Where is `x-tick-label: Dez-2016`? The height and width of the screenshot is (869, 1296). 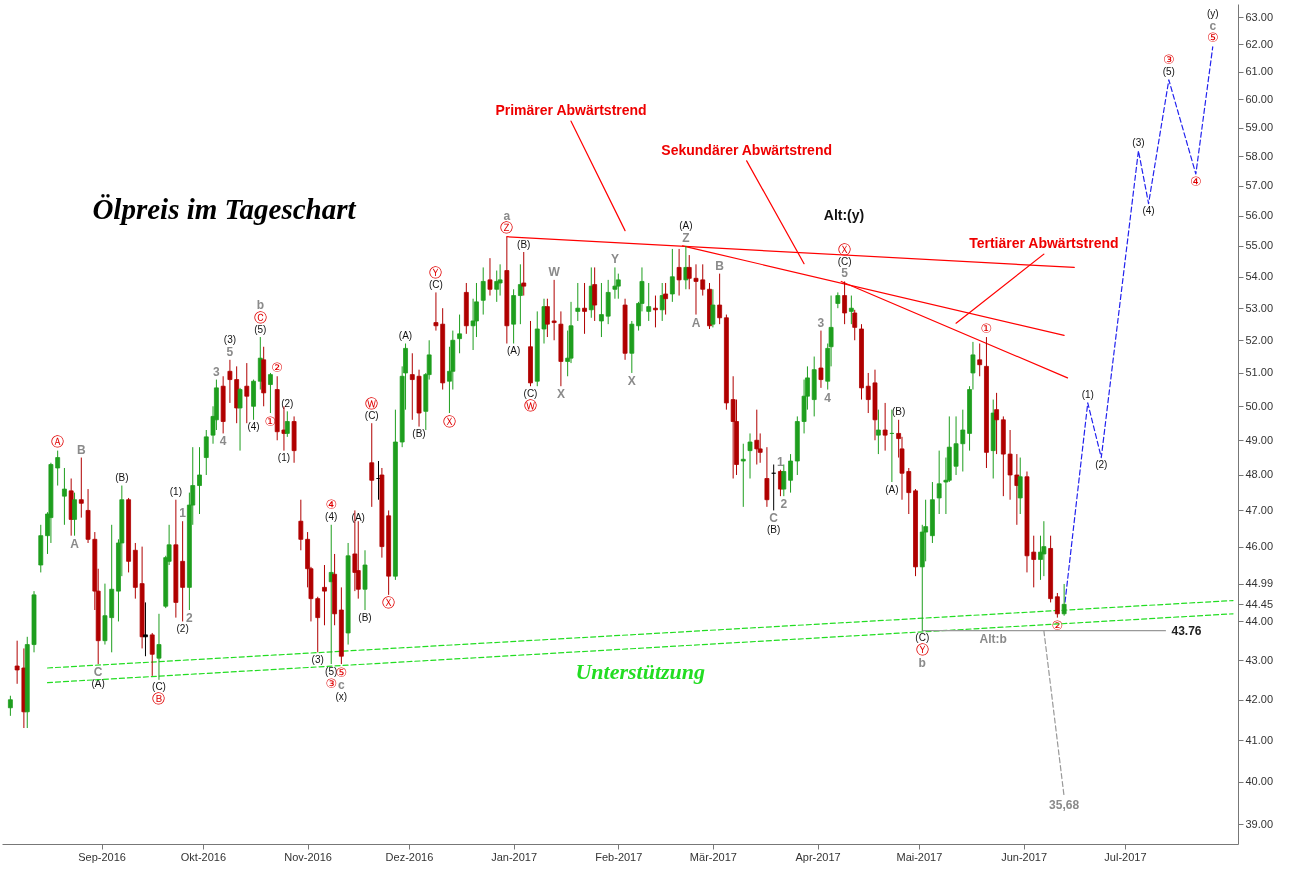
x-tick-label: Dez-2016 is located at coordinates (409, 856).